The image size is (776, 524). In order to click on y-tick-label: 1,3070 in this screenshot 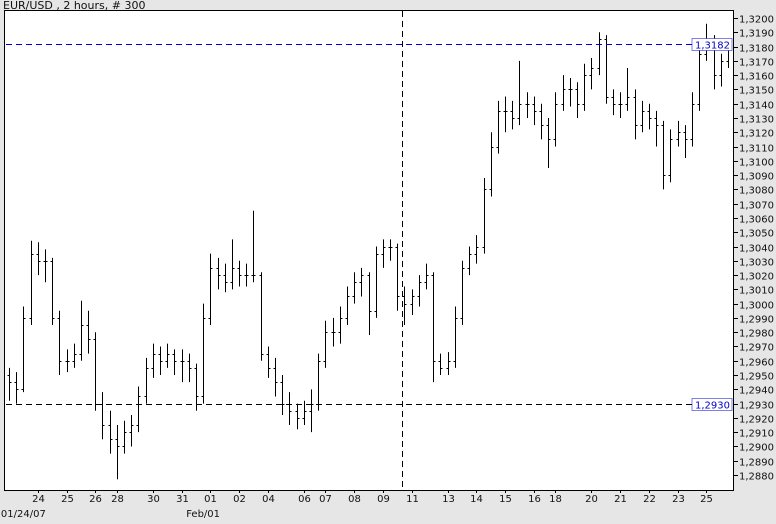, I will do `click(756, 206)`.